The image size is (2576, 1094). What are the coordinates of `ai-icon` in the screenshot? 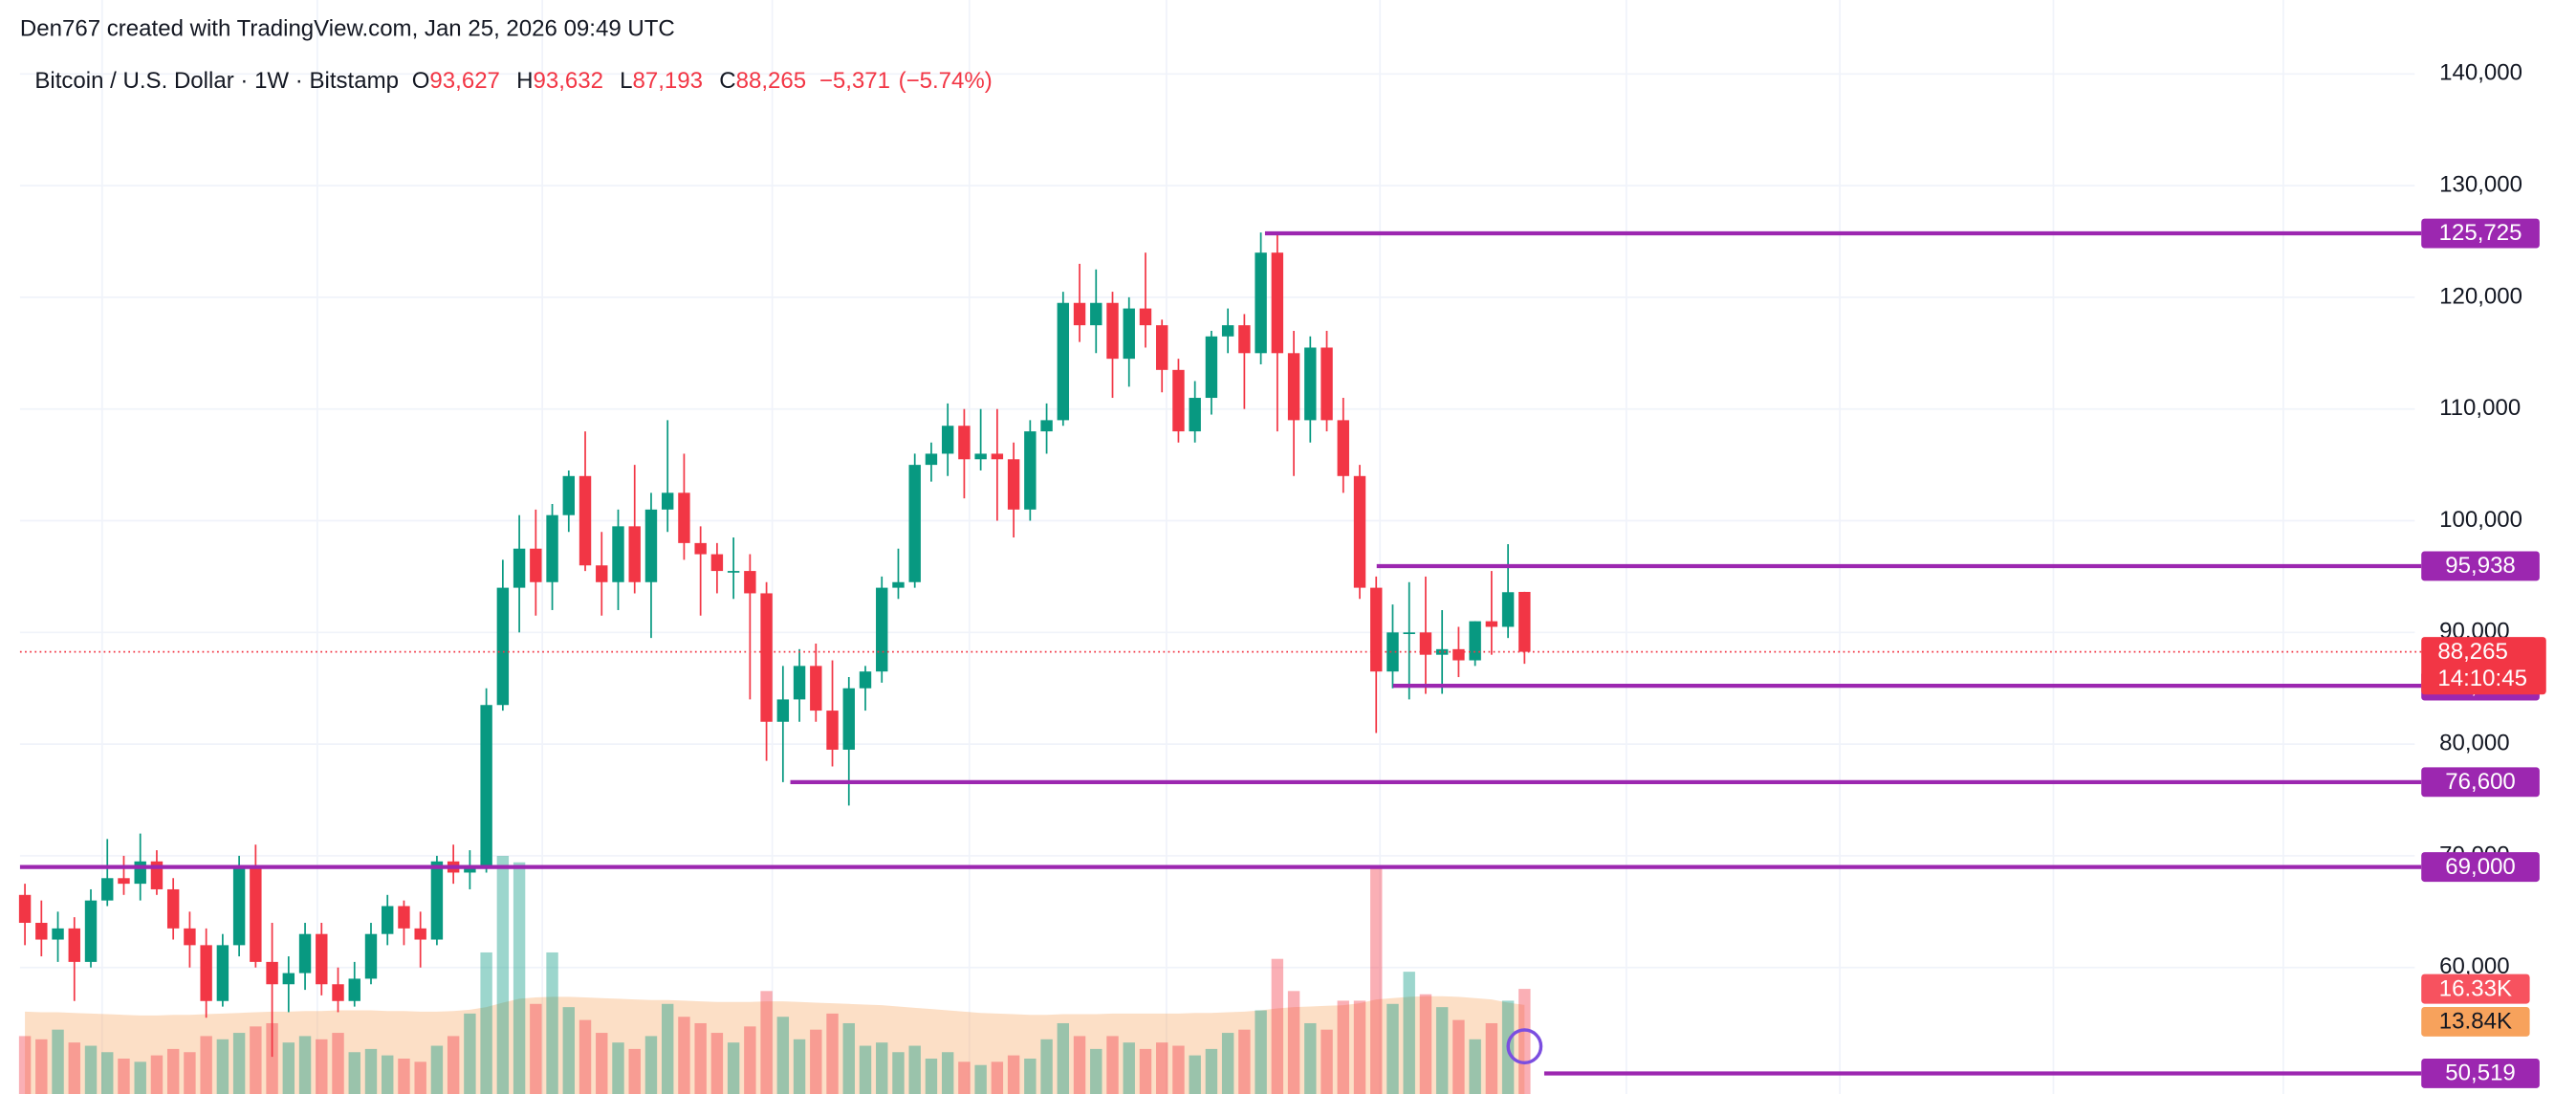 It's located at (1524, 1046).